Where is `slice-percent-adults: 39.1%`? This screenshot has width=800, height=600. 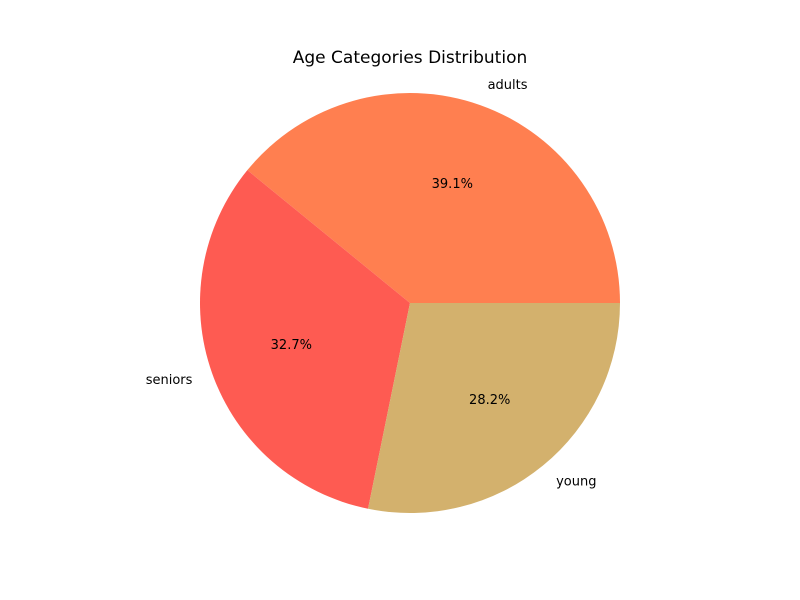
slice-percent-adults: 39.1% is located at coordinates (452, 184).